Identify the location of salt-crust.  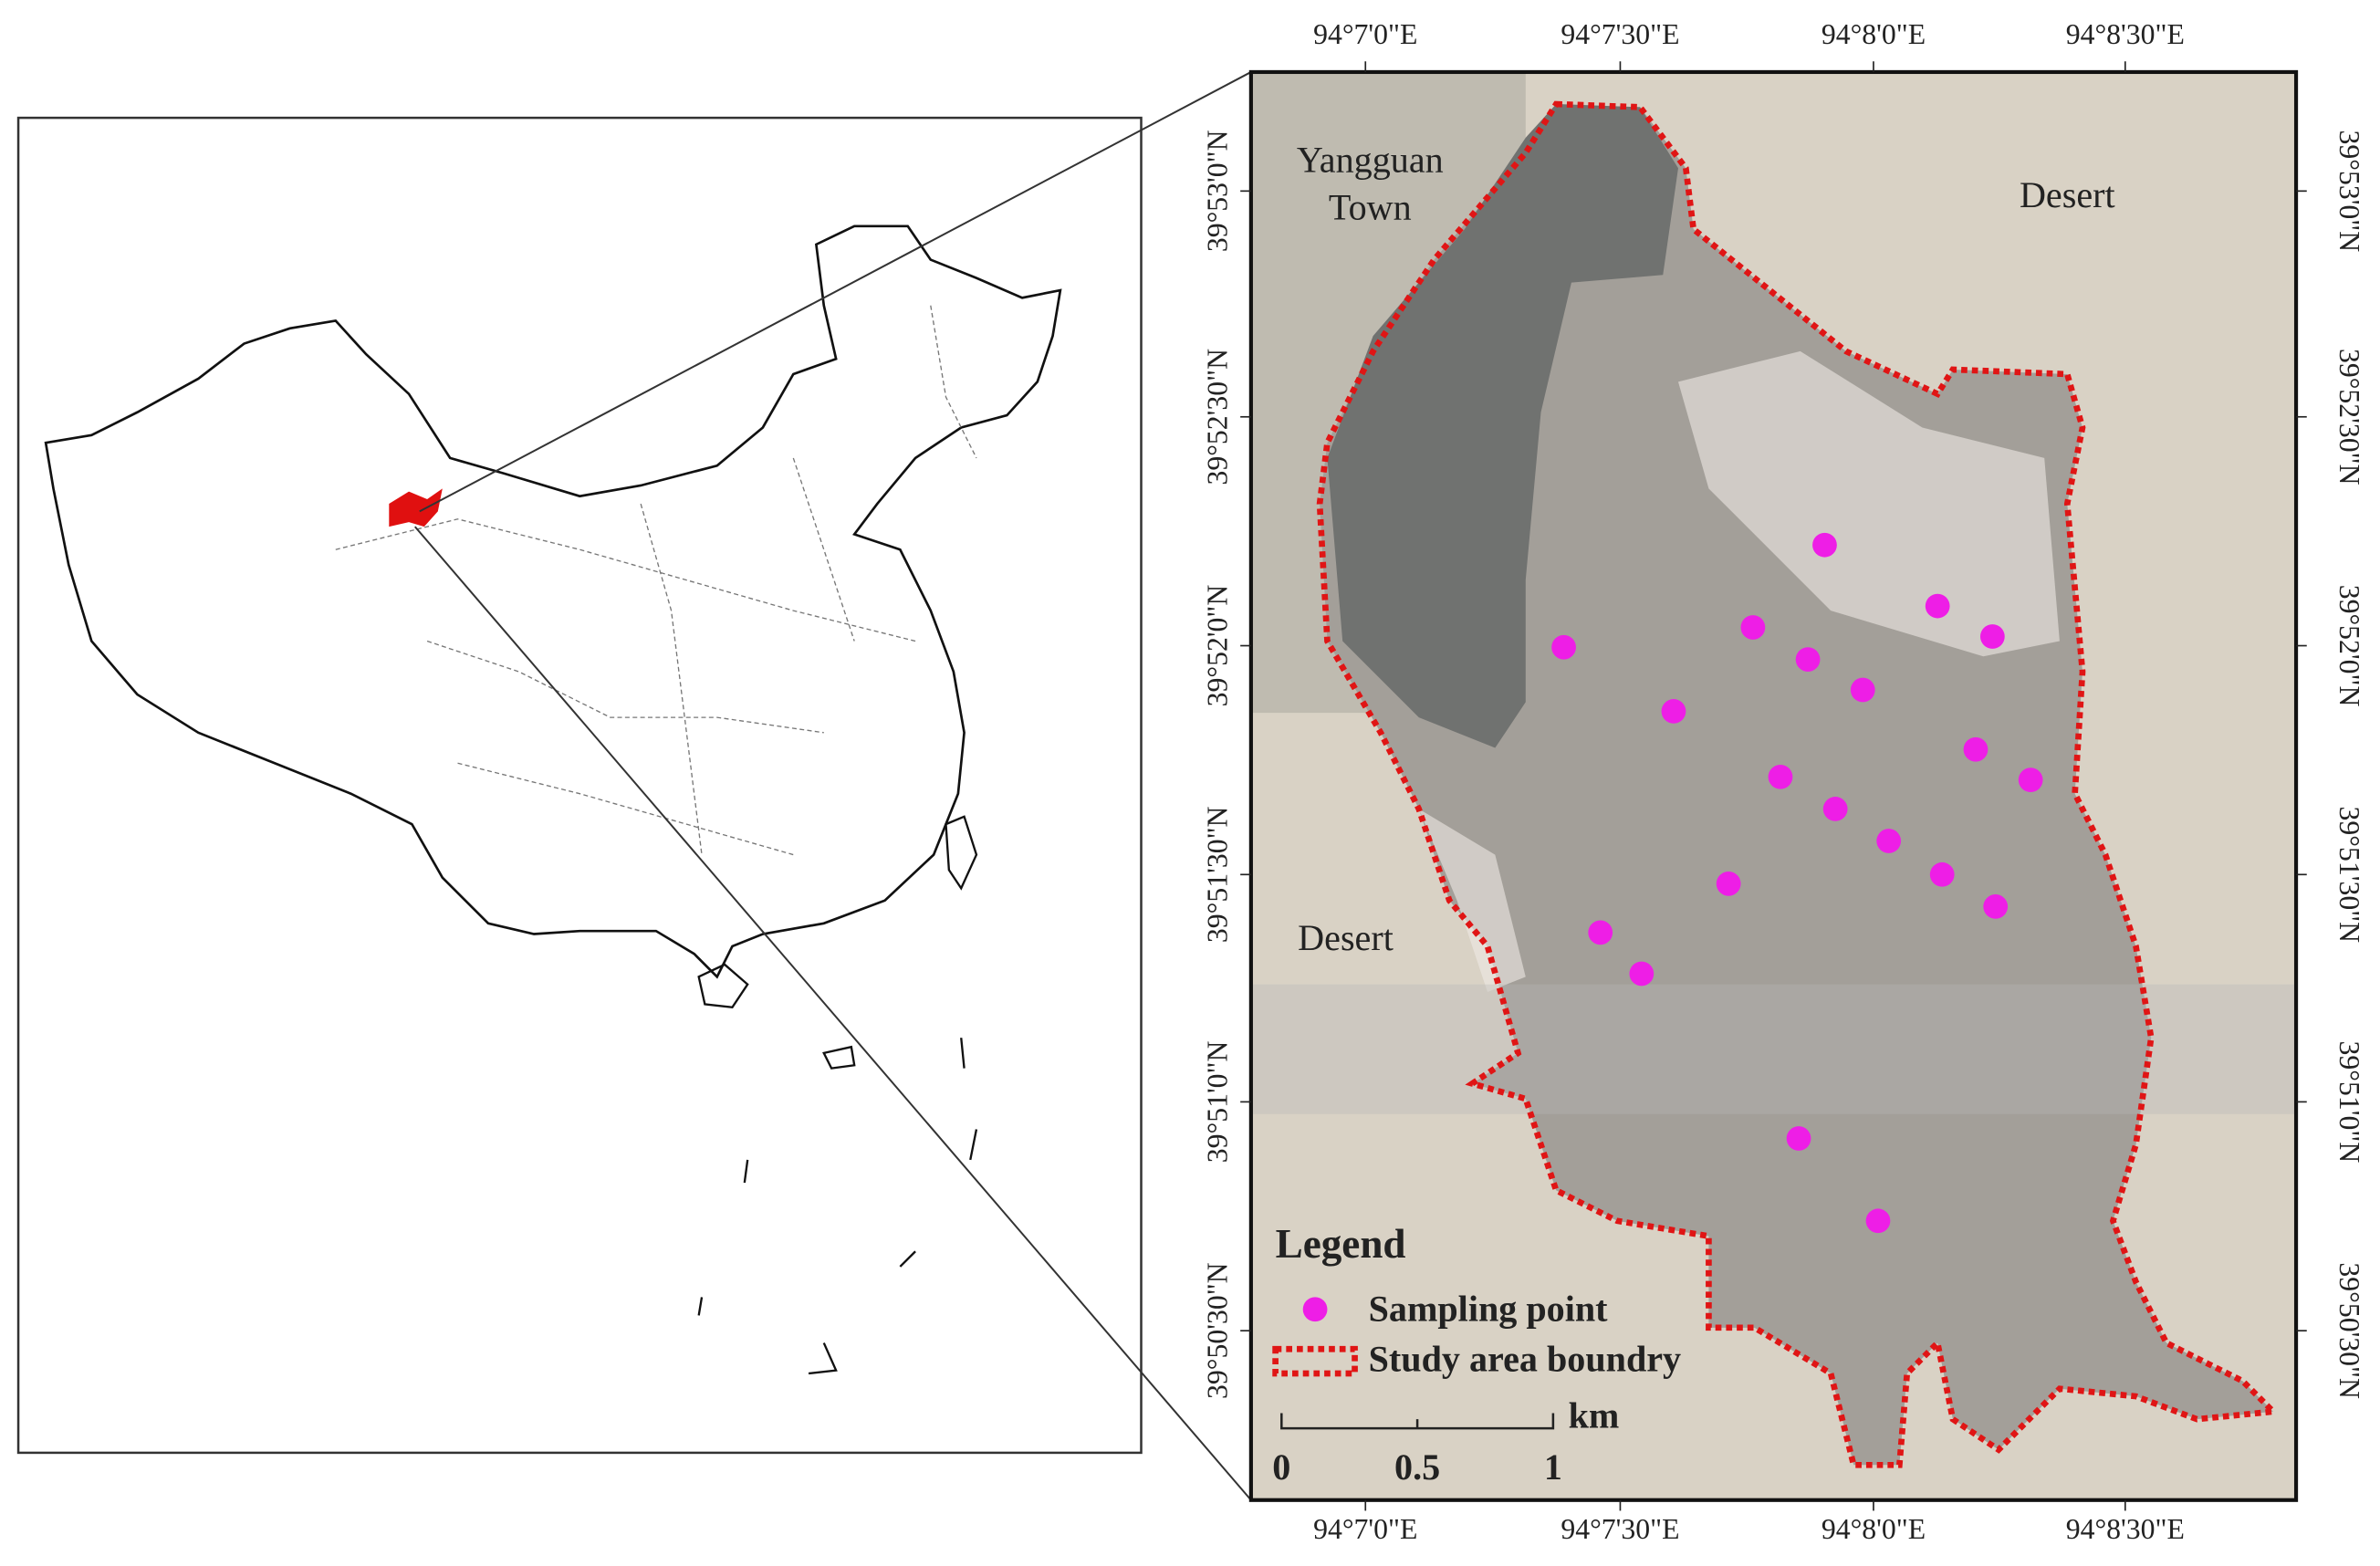
(1739, 671).